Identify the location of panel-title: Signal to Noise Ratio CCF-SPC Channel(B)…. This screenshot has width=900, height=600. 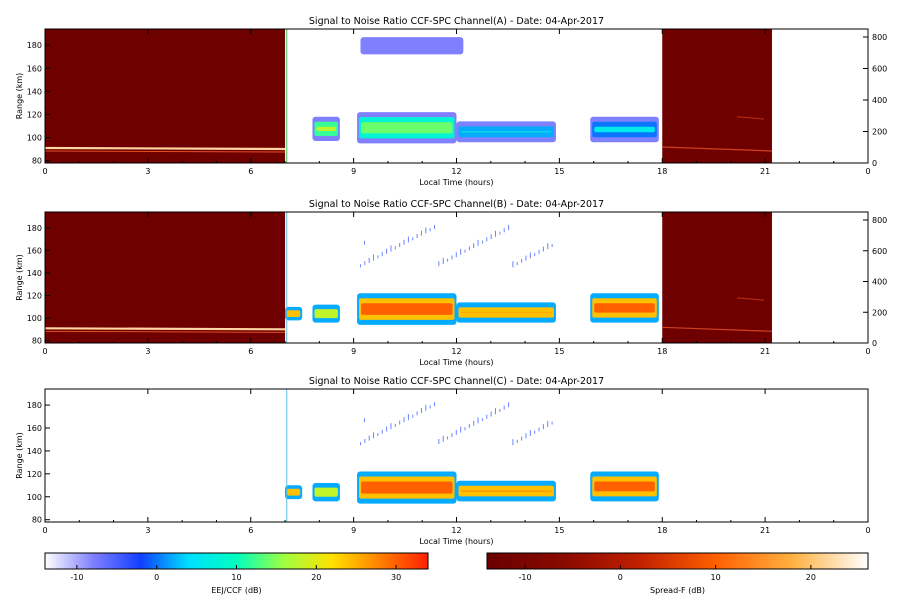
(456, 204).